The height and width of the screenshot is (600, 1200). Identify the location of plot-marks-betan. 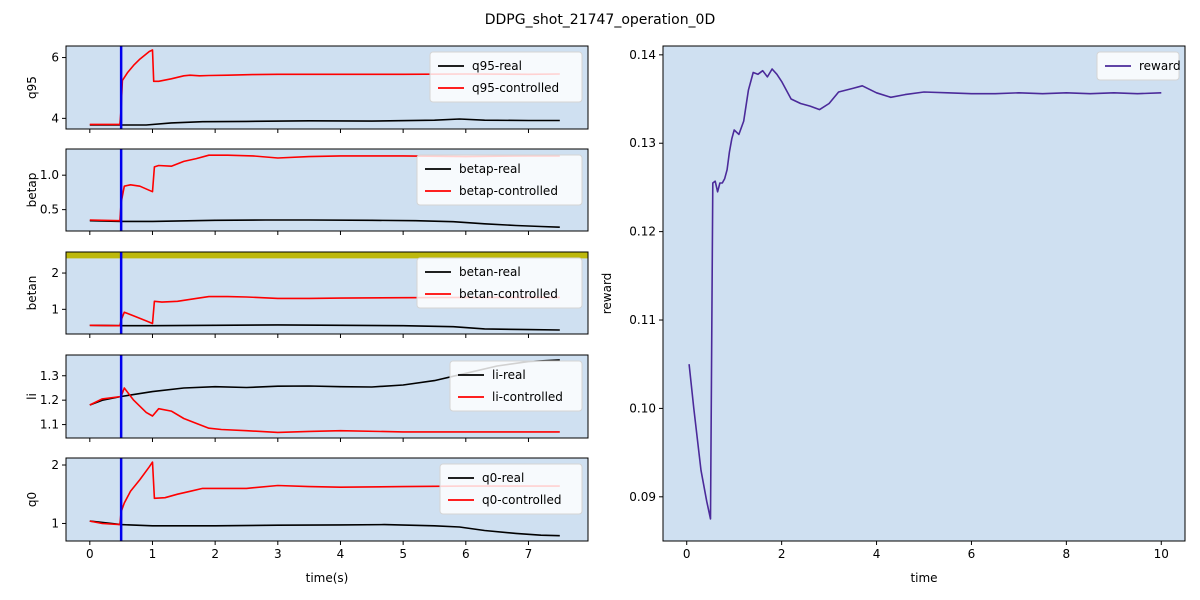
(327, 293).